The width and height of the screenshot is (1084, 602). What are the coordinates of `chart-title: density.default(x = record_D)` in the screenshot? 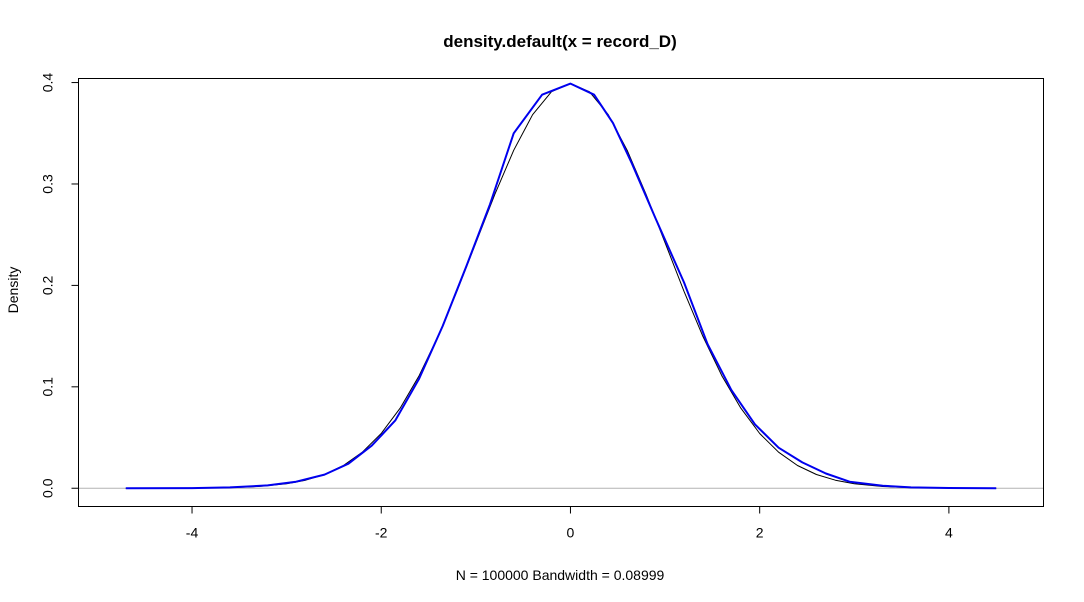 It's located at (560, 41).